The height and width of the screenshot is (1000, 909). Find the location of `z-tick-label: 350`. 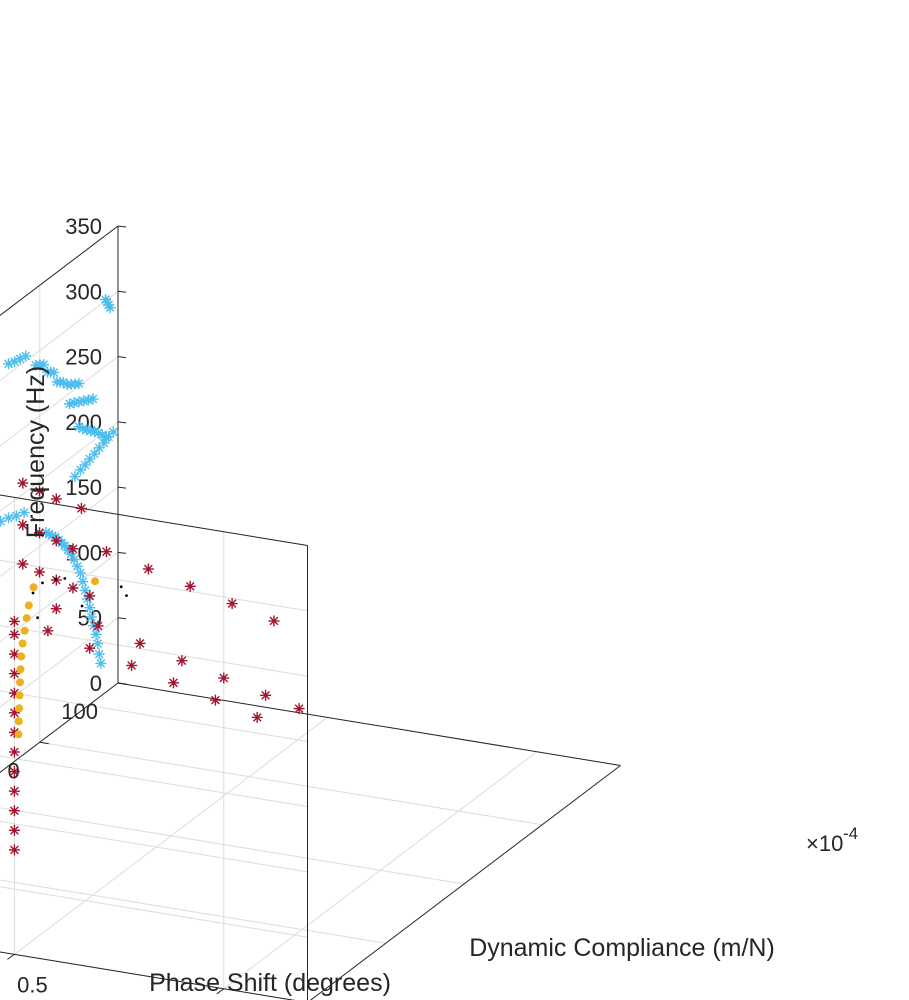

z-tick-label: 350 is located at coordinates (83, 226).